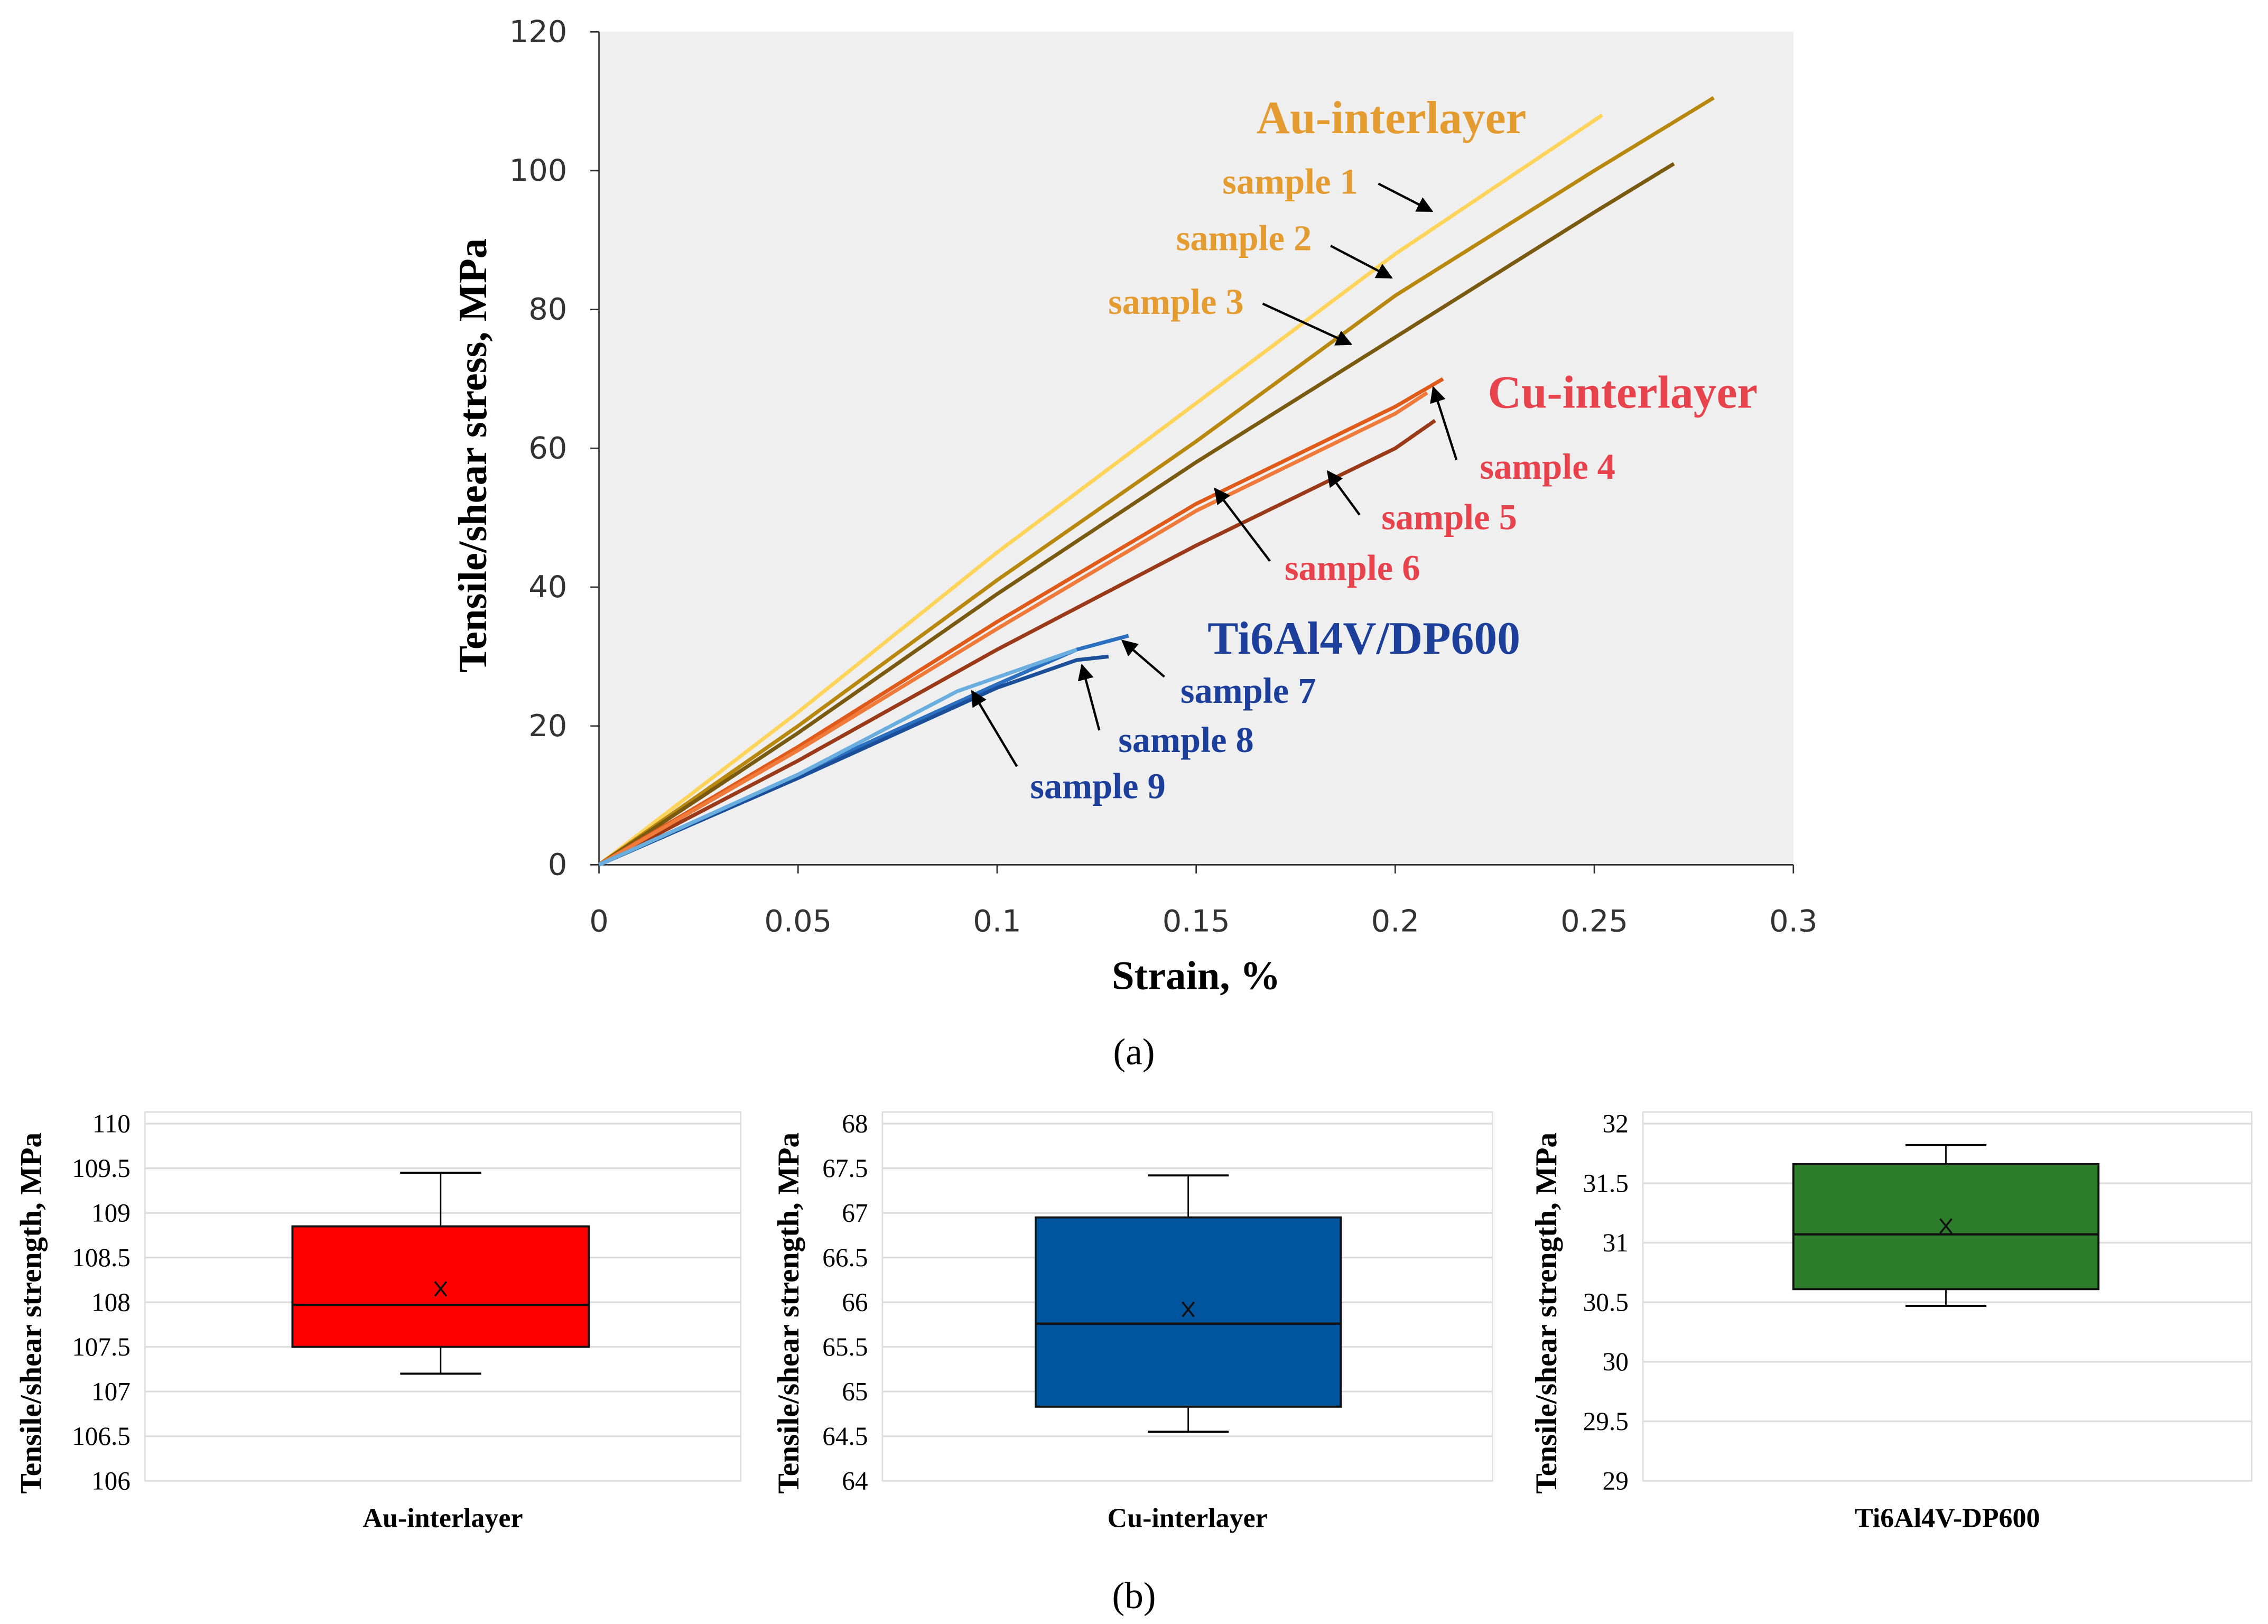 The height and width of the screenshot is (1624, 2268). What do you see at coordinates (855, 1124) in the screenshot?
I see `y-tick-label: 68` at bounding box center [855, 1124].